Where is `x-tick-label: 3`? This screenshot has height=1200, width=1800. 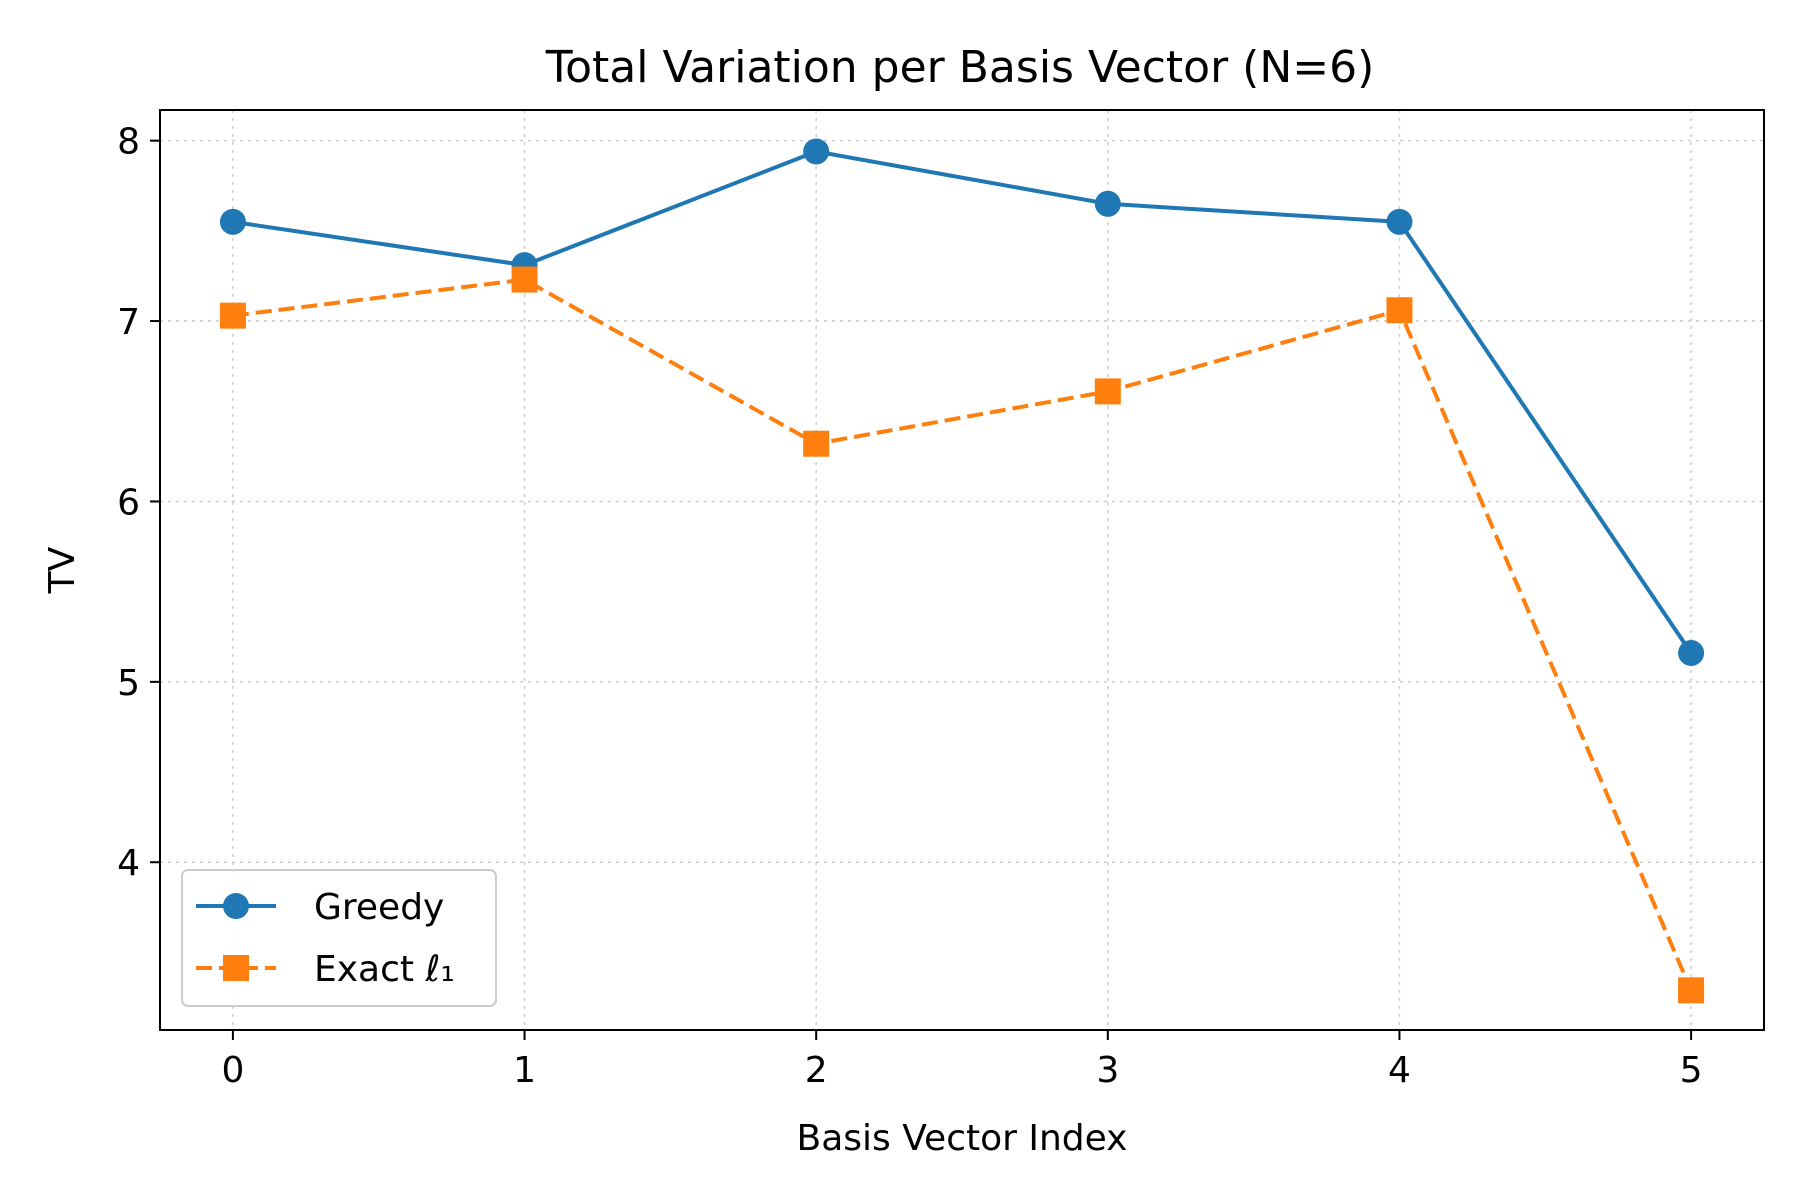
x-tick-label: 3 is located at coordinates (1107, 1070).